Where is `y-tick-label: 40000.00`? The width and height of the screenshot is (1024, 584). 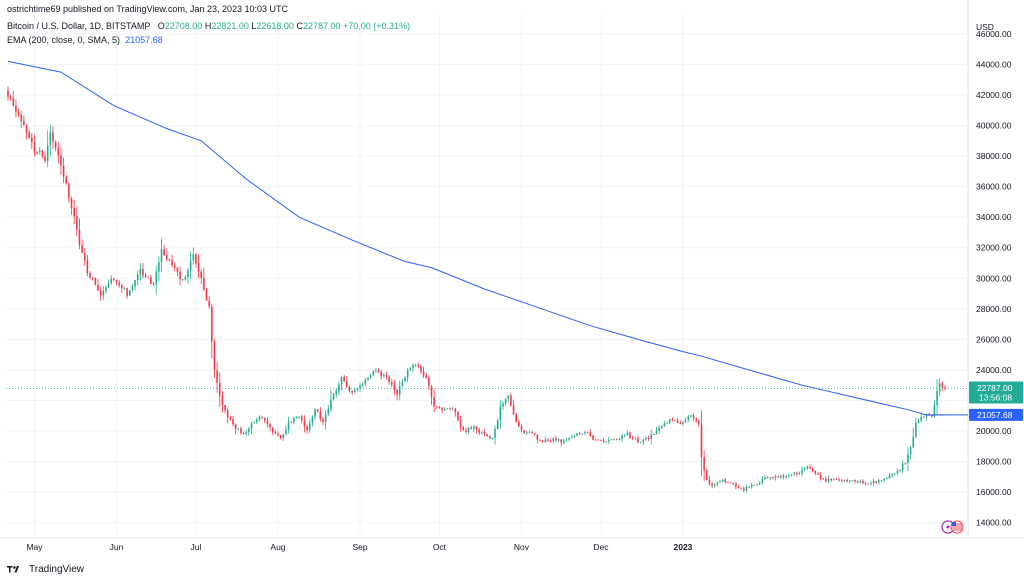
y-tick-label: 40000.00 is located at coordinates (994, 126).